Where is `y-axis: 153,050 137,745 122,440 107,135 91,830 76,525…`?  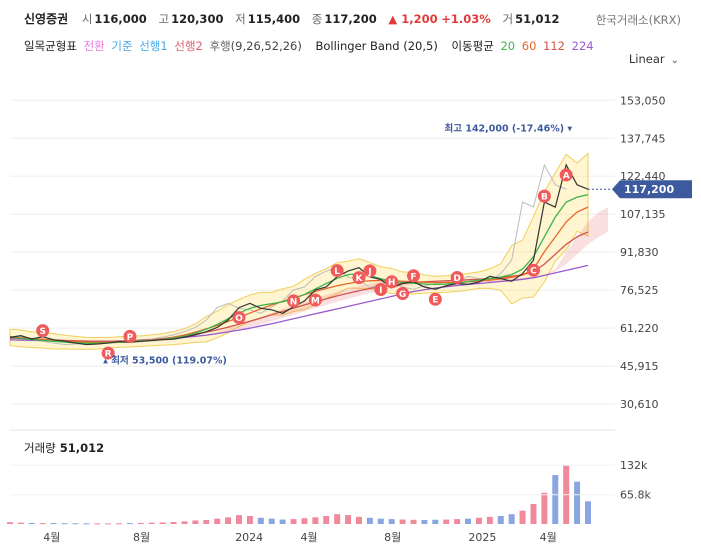 y-axis: 153,050 137,745 122,440 107,135 91,830 76,525… is located at coordinates (643, 252).